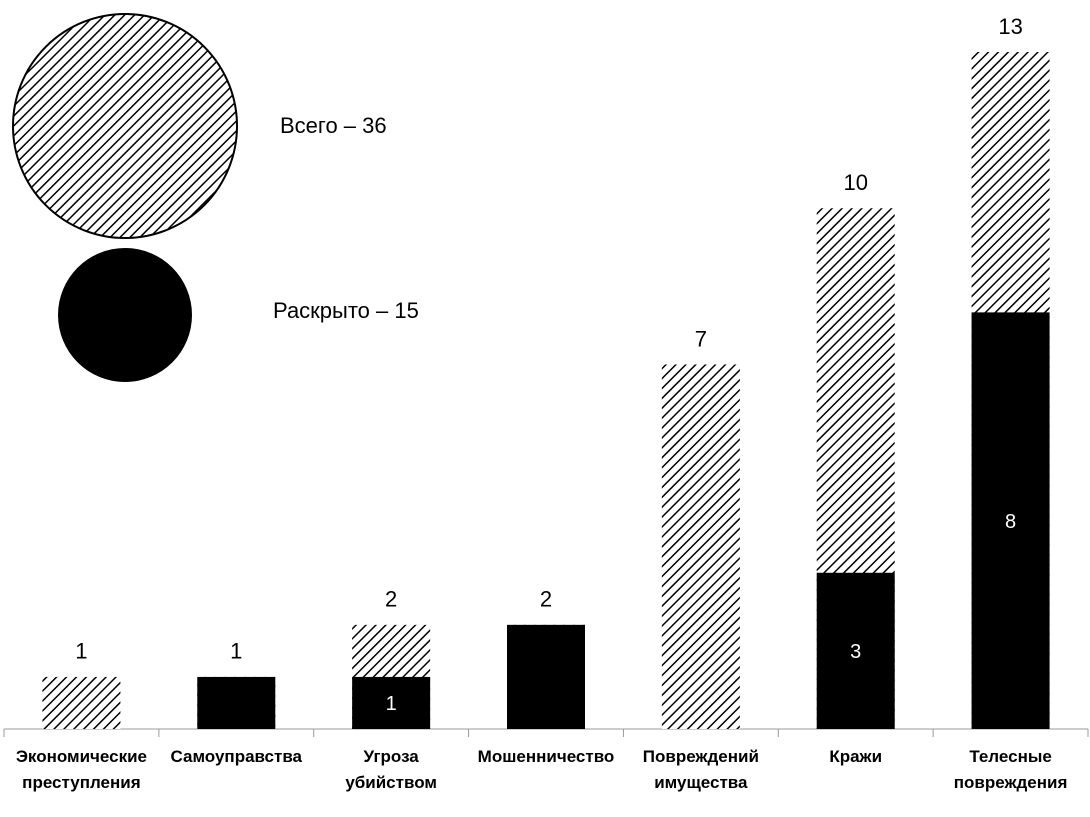 The height and width of the screenshot is (817, 1090). What do you see at coordinates (1010, 26) in the screenshot?
I see `value-label: 13` at bounding box center [1010, 26].